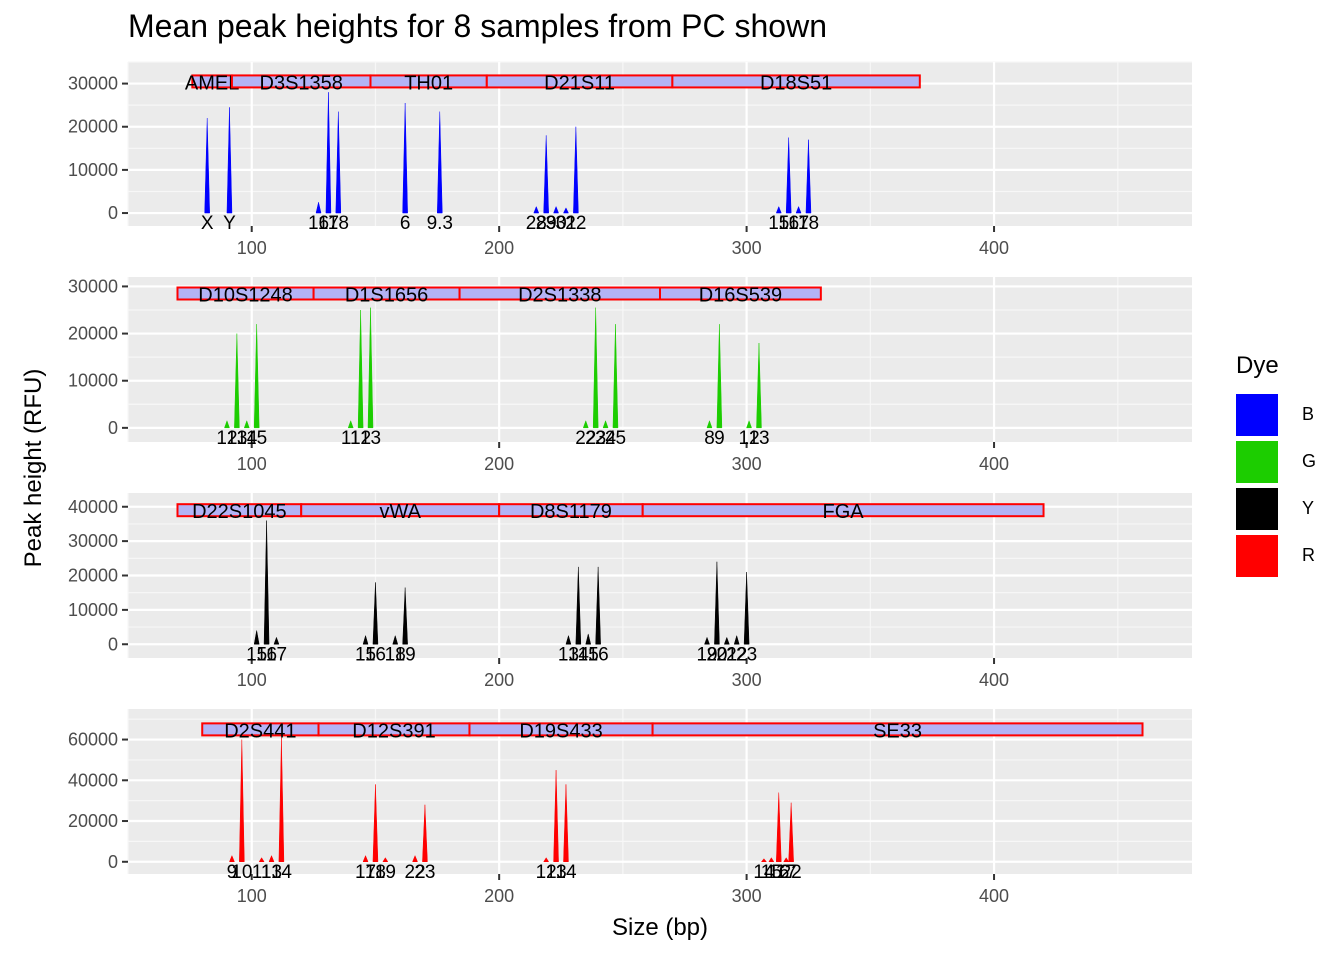 The width and height of the screenshot is (1344, 960). What do you see at coordinates (660, 144) in the screenshot?
I see `panel-background` at bounding box center [660, 144].